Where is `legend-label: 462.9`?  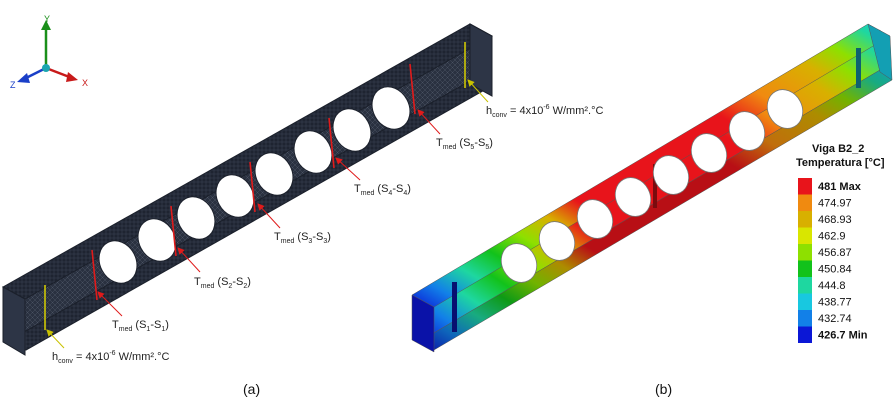
legend-label: 462.9 is located at coordinates (832, 237).